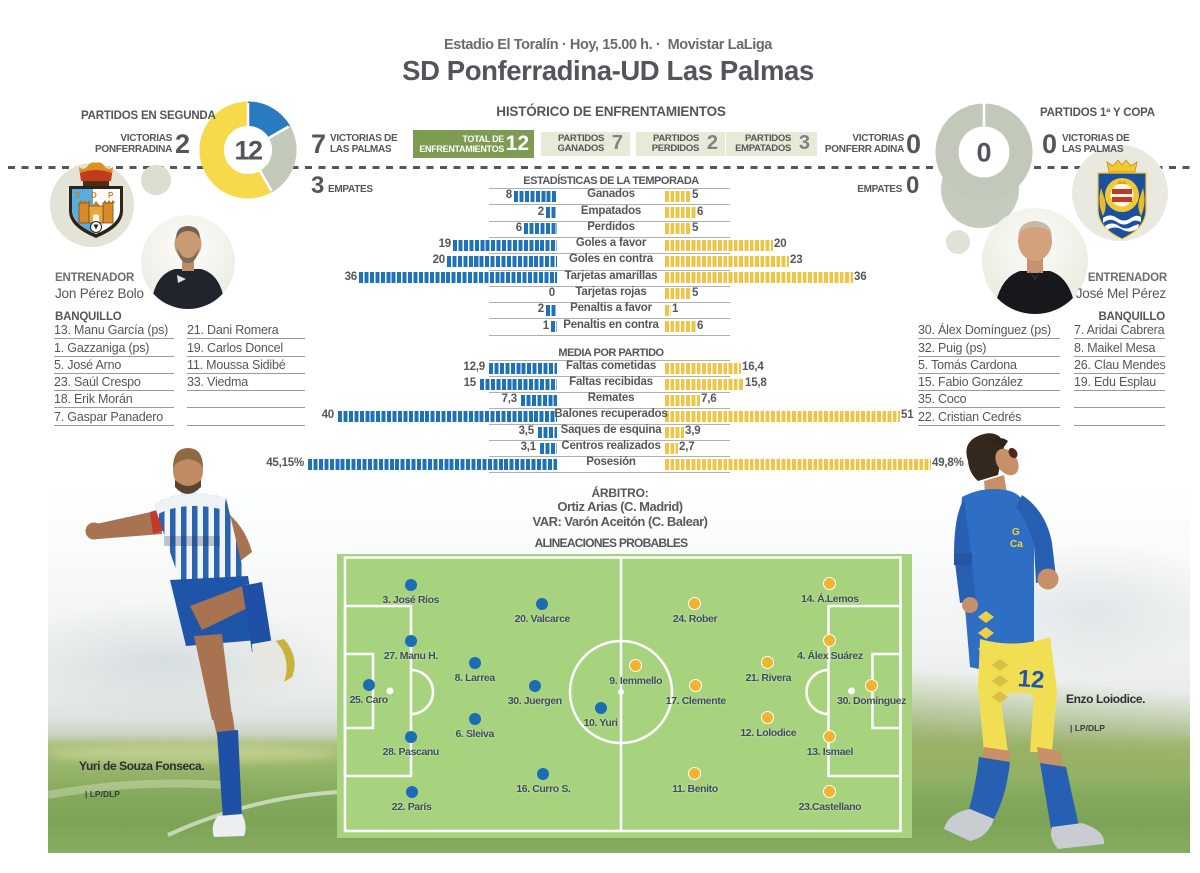 The image size is (1200, 873). Describe the element at coordinates (983, 153) in the screenshot. I see `svg-text: 0` at that location.